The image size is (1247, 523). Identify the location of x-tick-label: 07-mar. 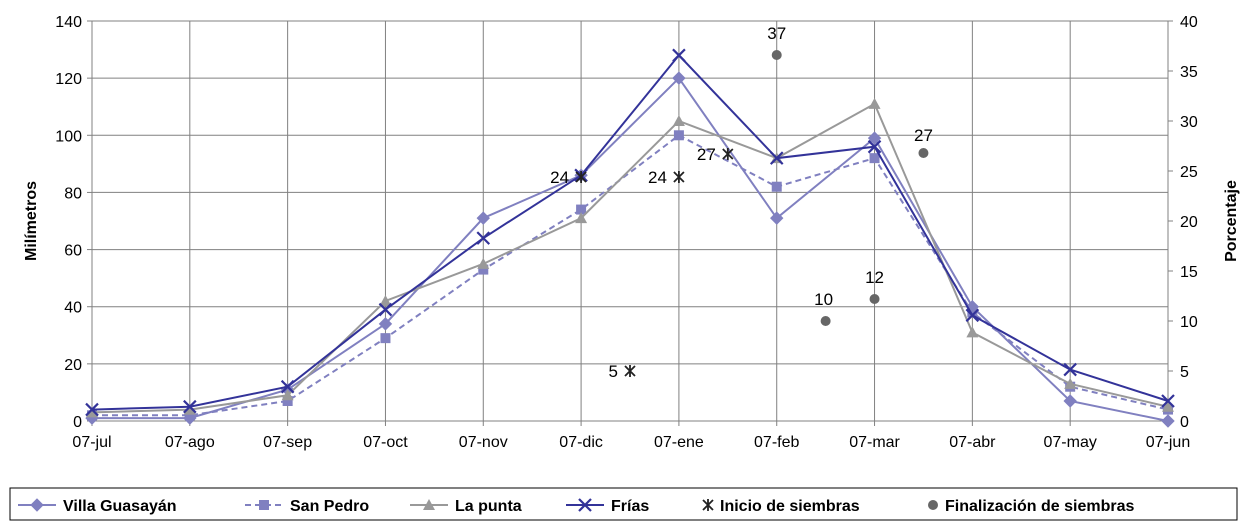
(874, 442).